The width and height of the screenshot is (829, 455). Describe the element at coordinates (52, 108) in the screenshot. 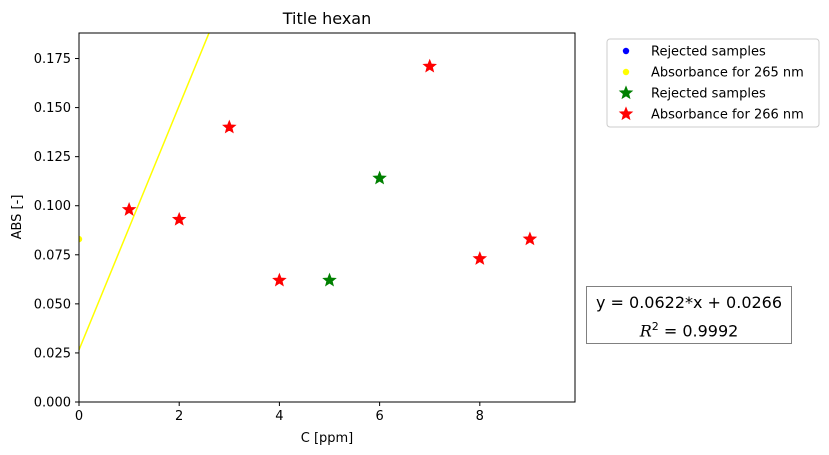

I see `y-tick-label: 0.150` at that location.